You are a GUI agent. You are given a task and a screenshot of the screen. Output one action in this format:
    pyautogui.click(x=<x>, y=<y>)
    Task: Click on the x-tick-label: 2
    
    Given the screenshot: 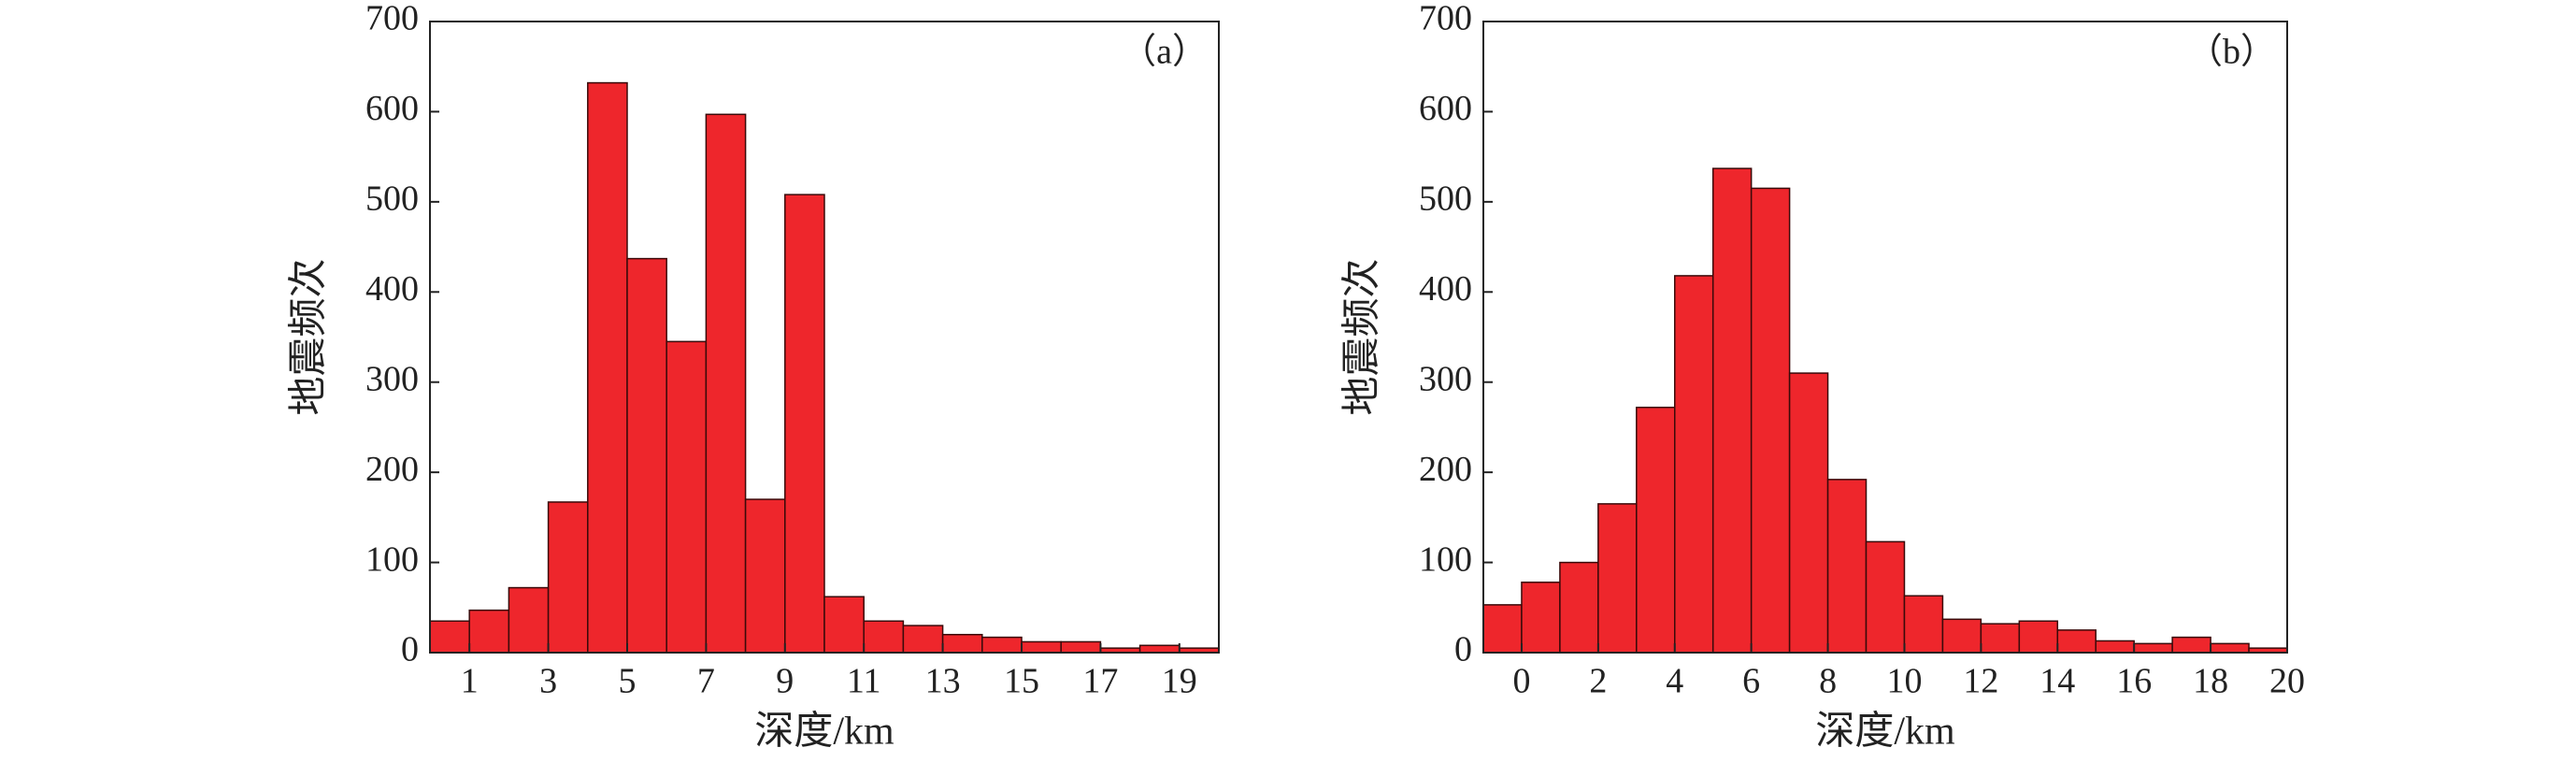 What is the action you would take?
    pyautogui.click(x=1598, y=681)
    